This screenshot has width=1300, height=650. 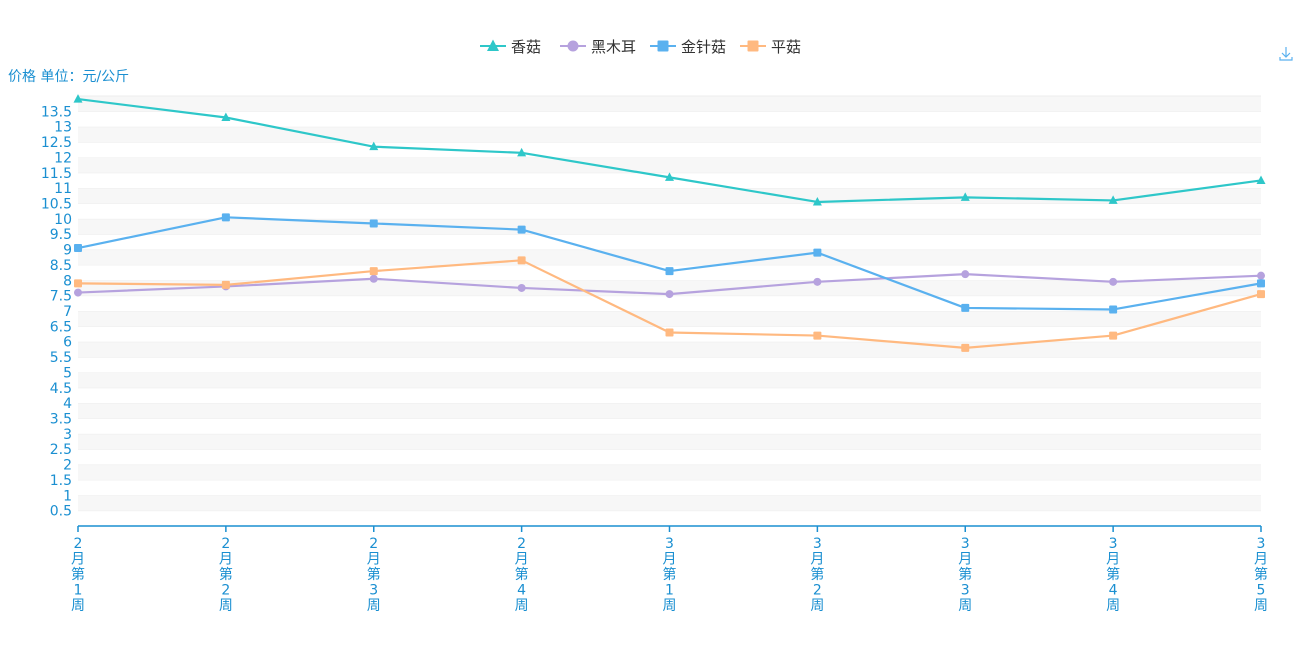 What do you see at coordinates (61, 358) in the screenshot?
I see `y-tick-label: 5.5` at bounding box center [61, 358].